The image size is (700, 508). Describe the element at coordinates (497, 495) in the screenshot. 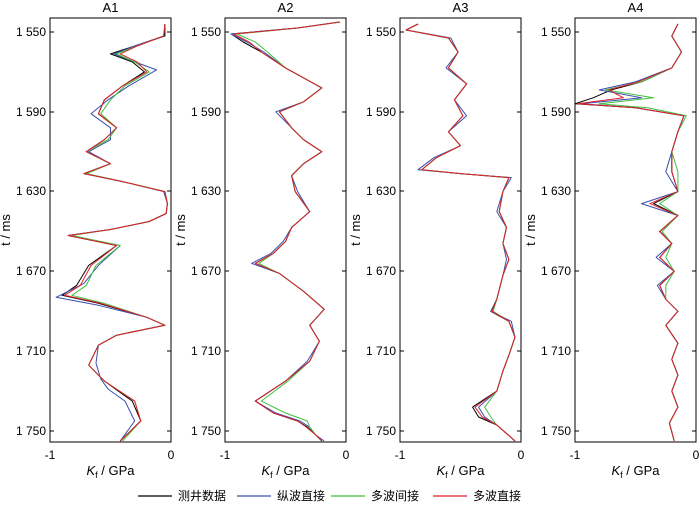

I see `legend-label-4: 多波直接` at that location.